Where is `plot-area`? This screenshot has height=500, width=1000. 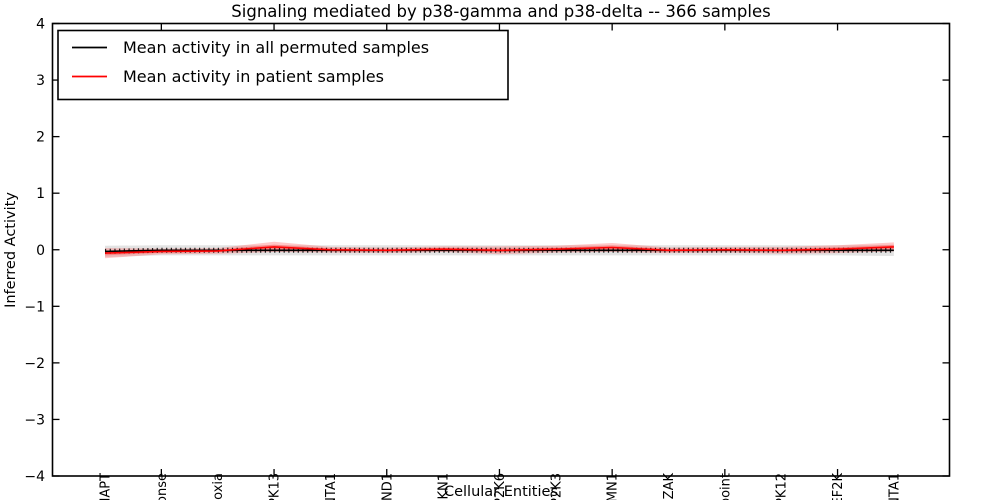 plot-area is located at coordinates (499, 250).